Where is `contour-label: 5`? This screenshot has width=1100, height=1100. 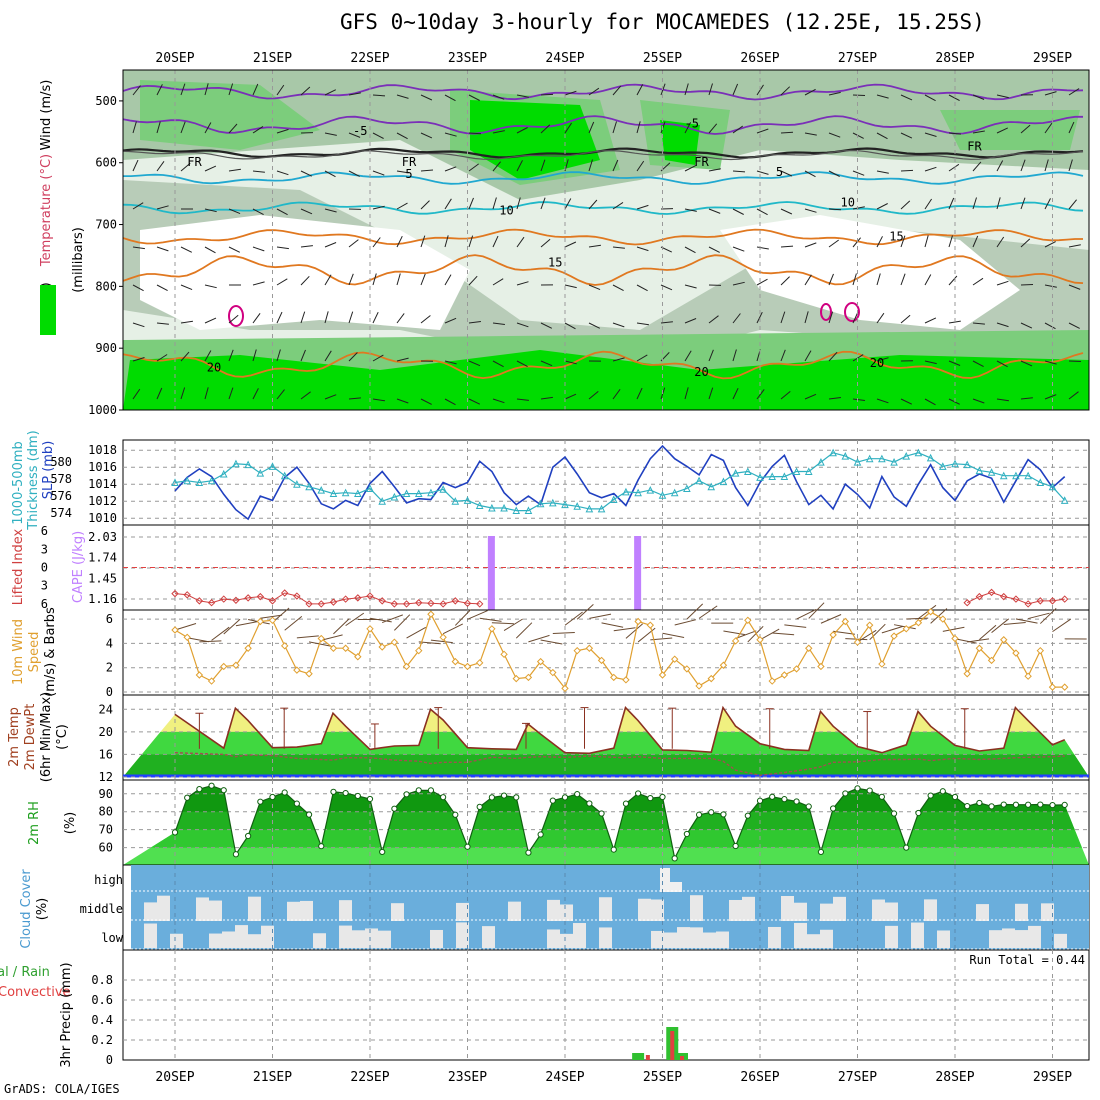 contour-label: 5 is located at coordinates (779, 172).